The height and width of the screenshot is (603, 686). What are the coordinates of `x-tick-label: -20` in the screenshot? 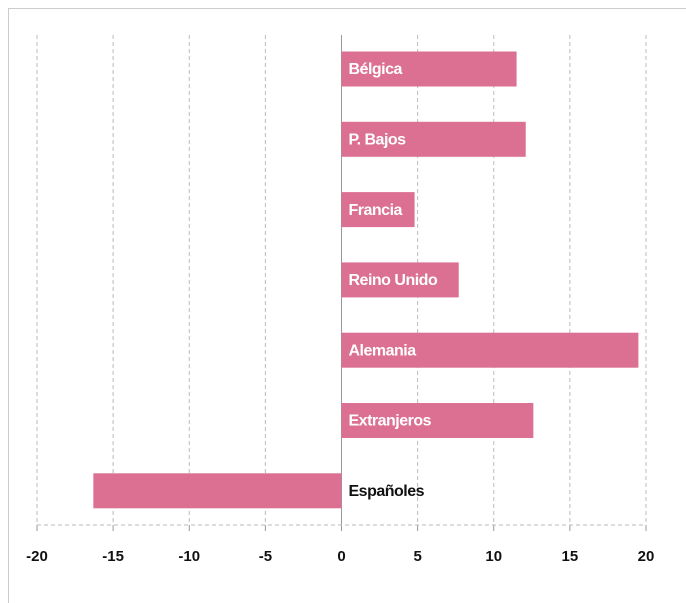 It's located at (37, 556).